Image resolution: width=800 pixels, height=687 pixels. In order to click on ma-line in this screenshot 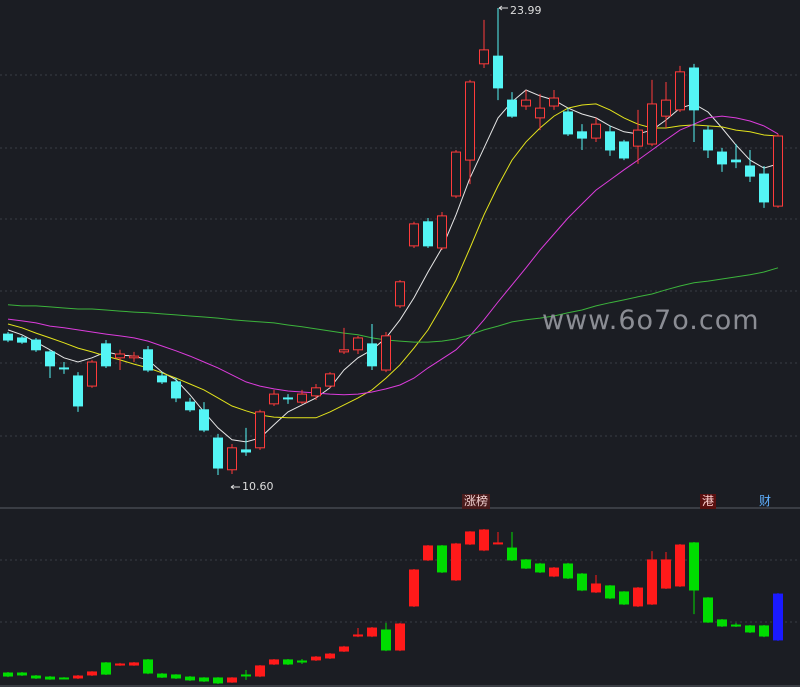, I will do `click(393, 305)`.